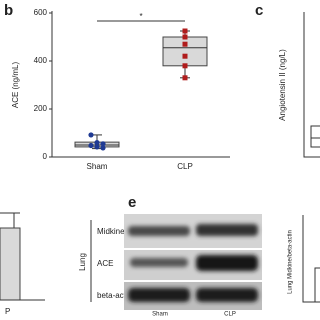  I want to click on column-label: Sham, so click(160, 315).